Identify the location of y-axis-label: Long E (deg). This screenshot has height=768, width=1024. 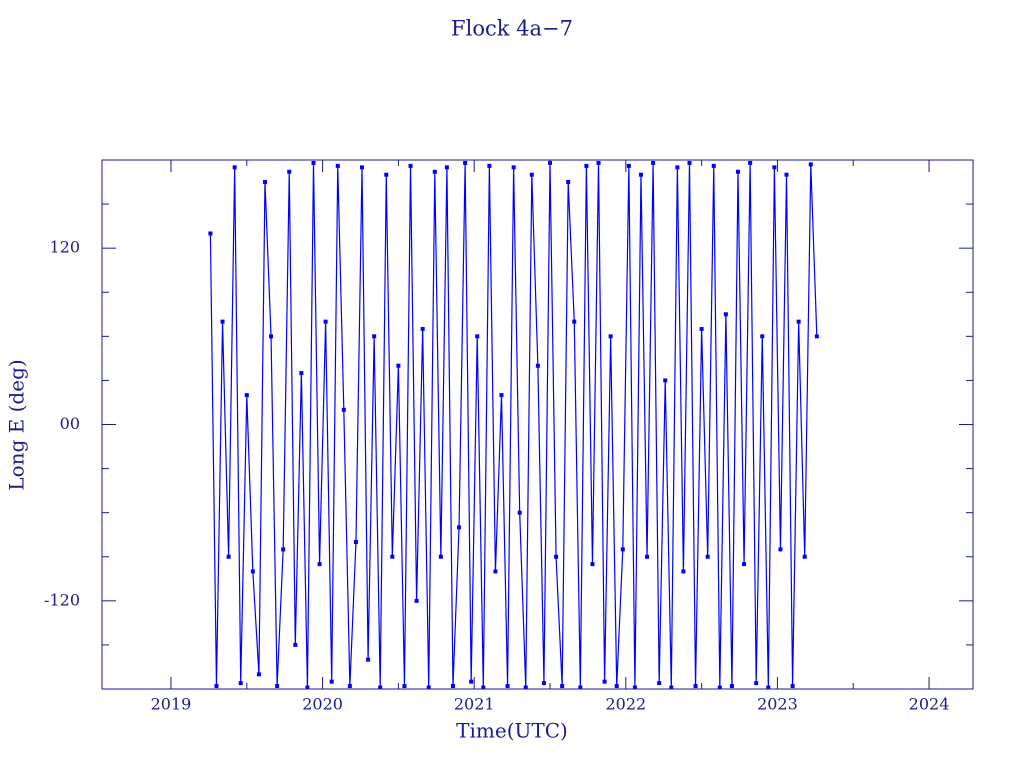
(17, 424).